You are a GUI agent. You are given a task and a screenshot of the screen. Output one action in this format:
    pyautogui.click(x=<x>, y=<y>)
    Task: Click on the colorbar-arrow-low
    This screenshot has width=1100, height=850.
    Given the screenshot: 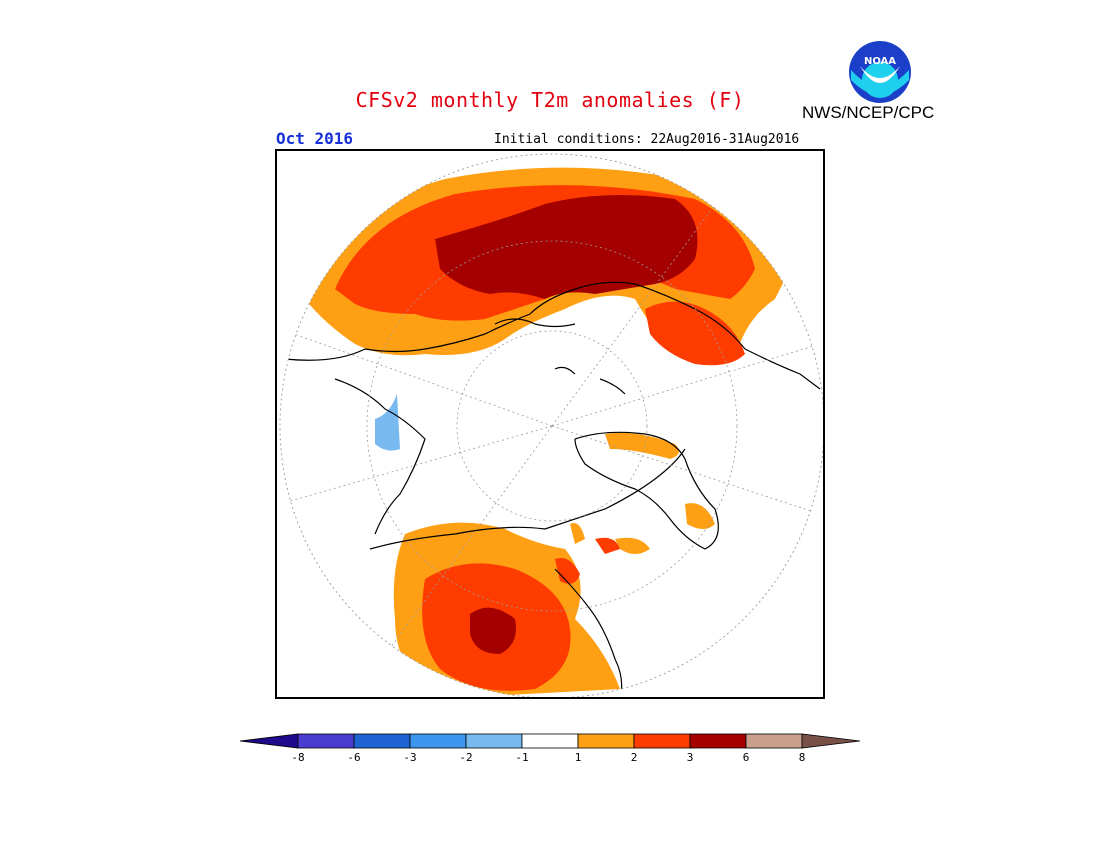 What is the action you would take?
    pyautogui.click(x=269, y=741)
    